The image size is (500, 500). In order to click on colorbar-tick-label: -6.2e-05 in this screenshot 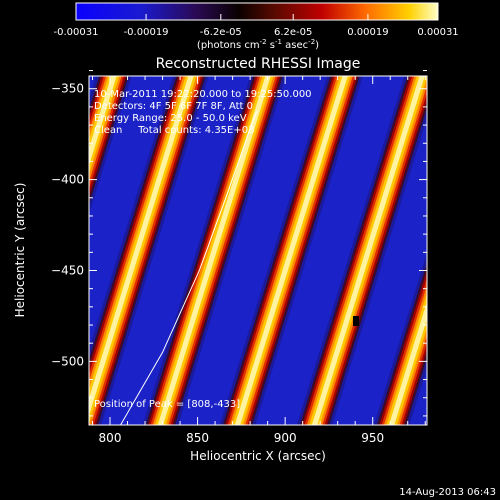, I will do `click(221, 32)`.